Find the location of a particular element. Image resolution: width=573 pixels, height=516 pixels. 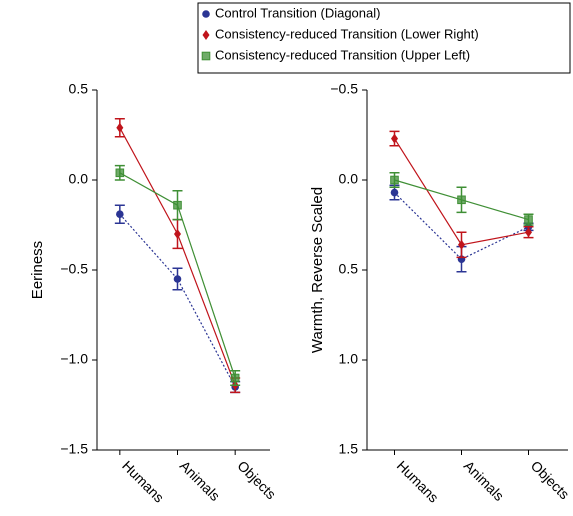

y-tick-label: −1.5 is located at coordinates (74, 449).